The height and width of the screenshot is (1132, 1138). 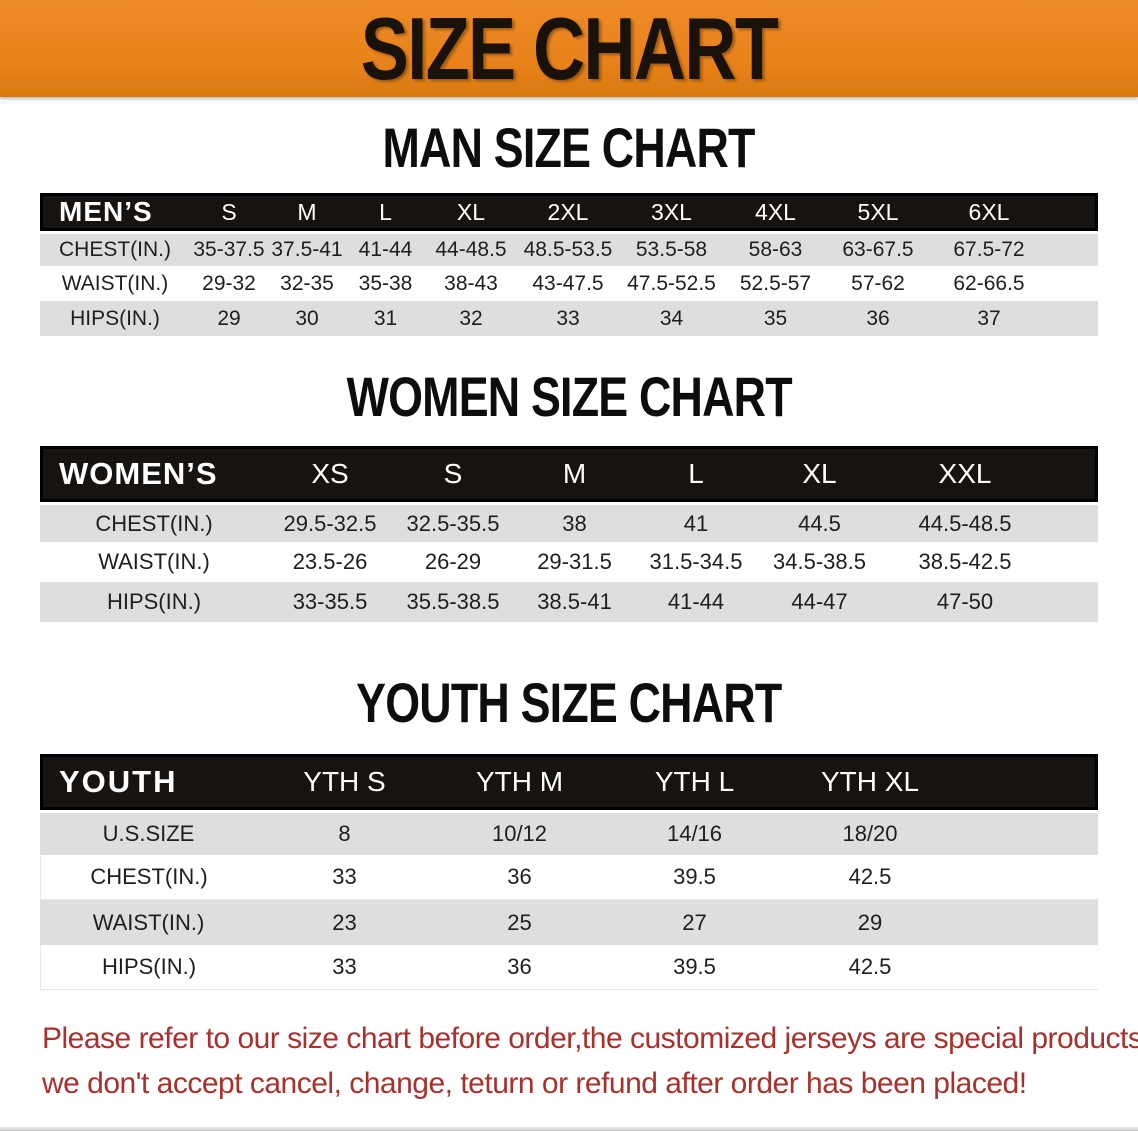 What do you see at coordinates (330, 601) in the screenshot?
I see `size-value: 33-35.5` at bounding box center [330, 601].